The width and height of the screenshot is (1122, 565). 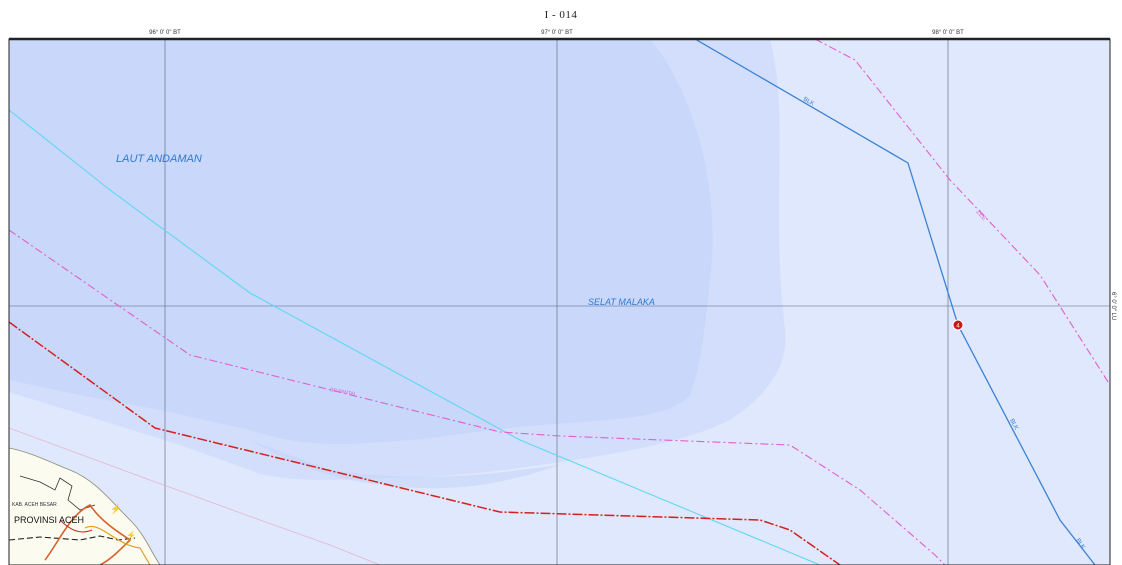 What do you see at coordinates (561, 15) in the screenshot?
I see `sheet-title: I - 014` at bounding box center [561, 15].